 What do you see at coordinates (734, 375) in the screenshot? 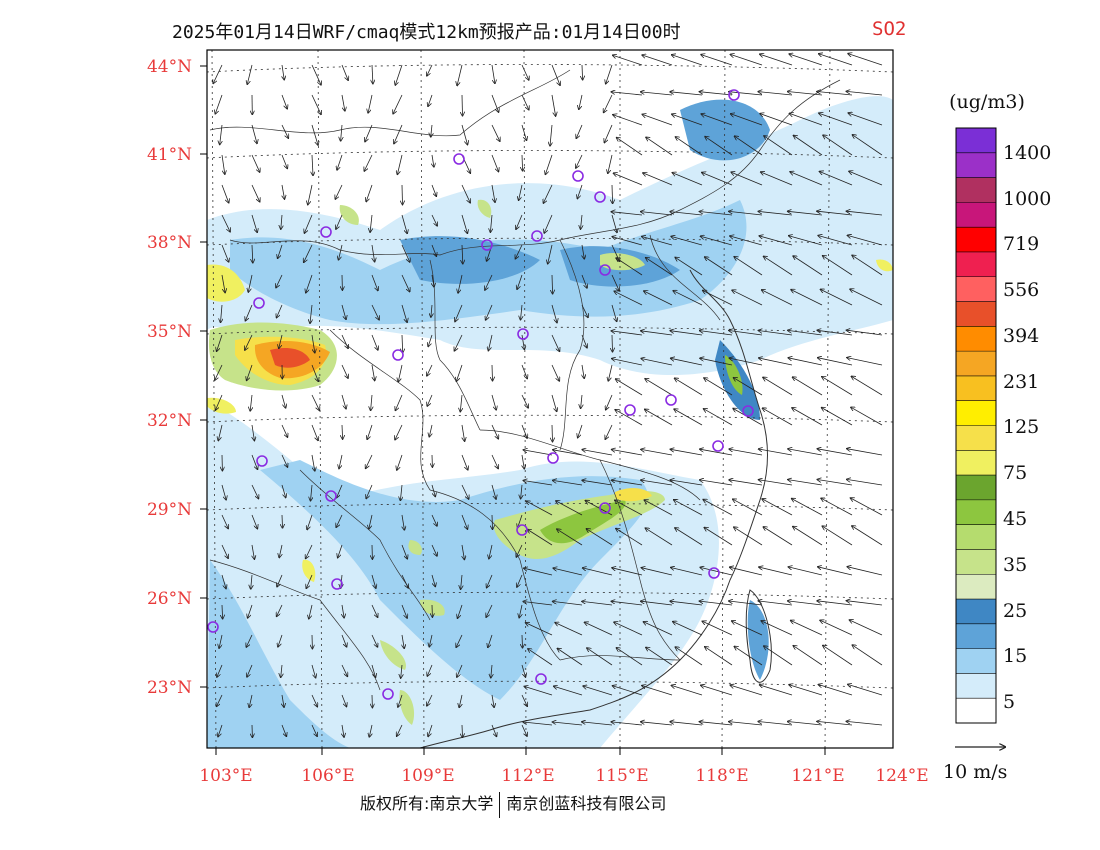
I see `spot-d` at bounding box center [734, 375].